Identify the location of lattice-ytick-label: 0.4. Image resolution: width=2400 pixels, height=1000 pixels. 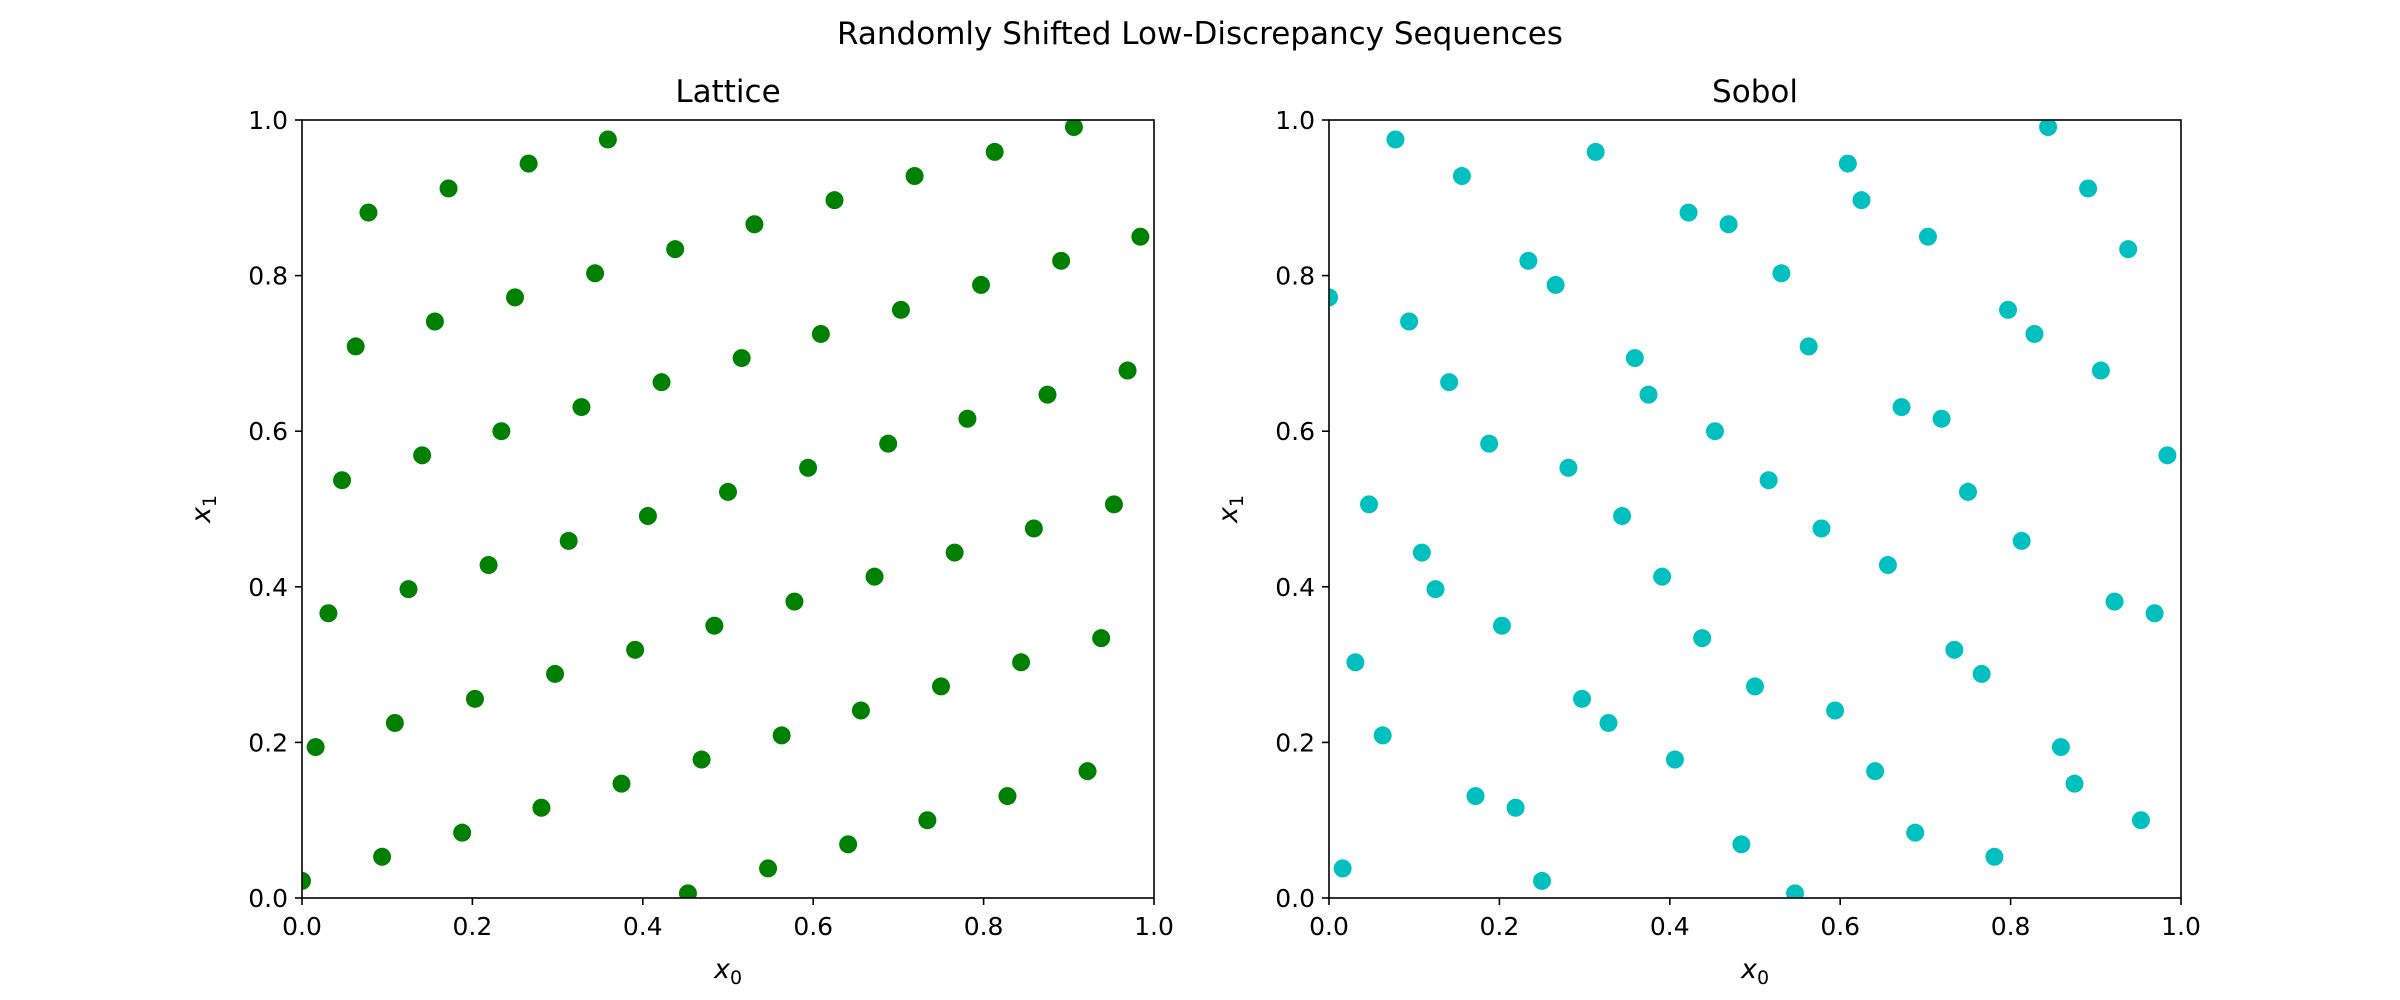
(268, 587).